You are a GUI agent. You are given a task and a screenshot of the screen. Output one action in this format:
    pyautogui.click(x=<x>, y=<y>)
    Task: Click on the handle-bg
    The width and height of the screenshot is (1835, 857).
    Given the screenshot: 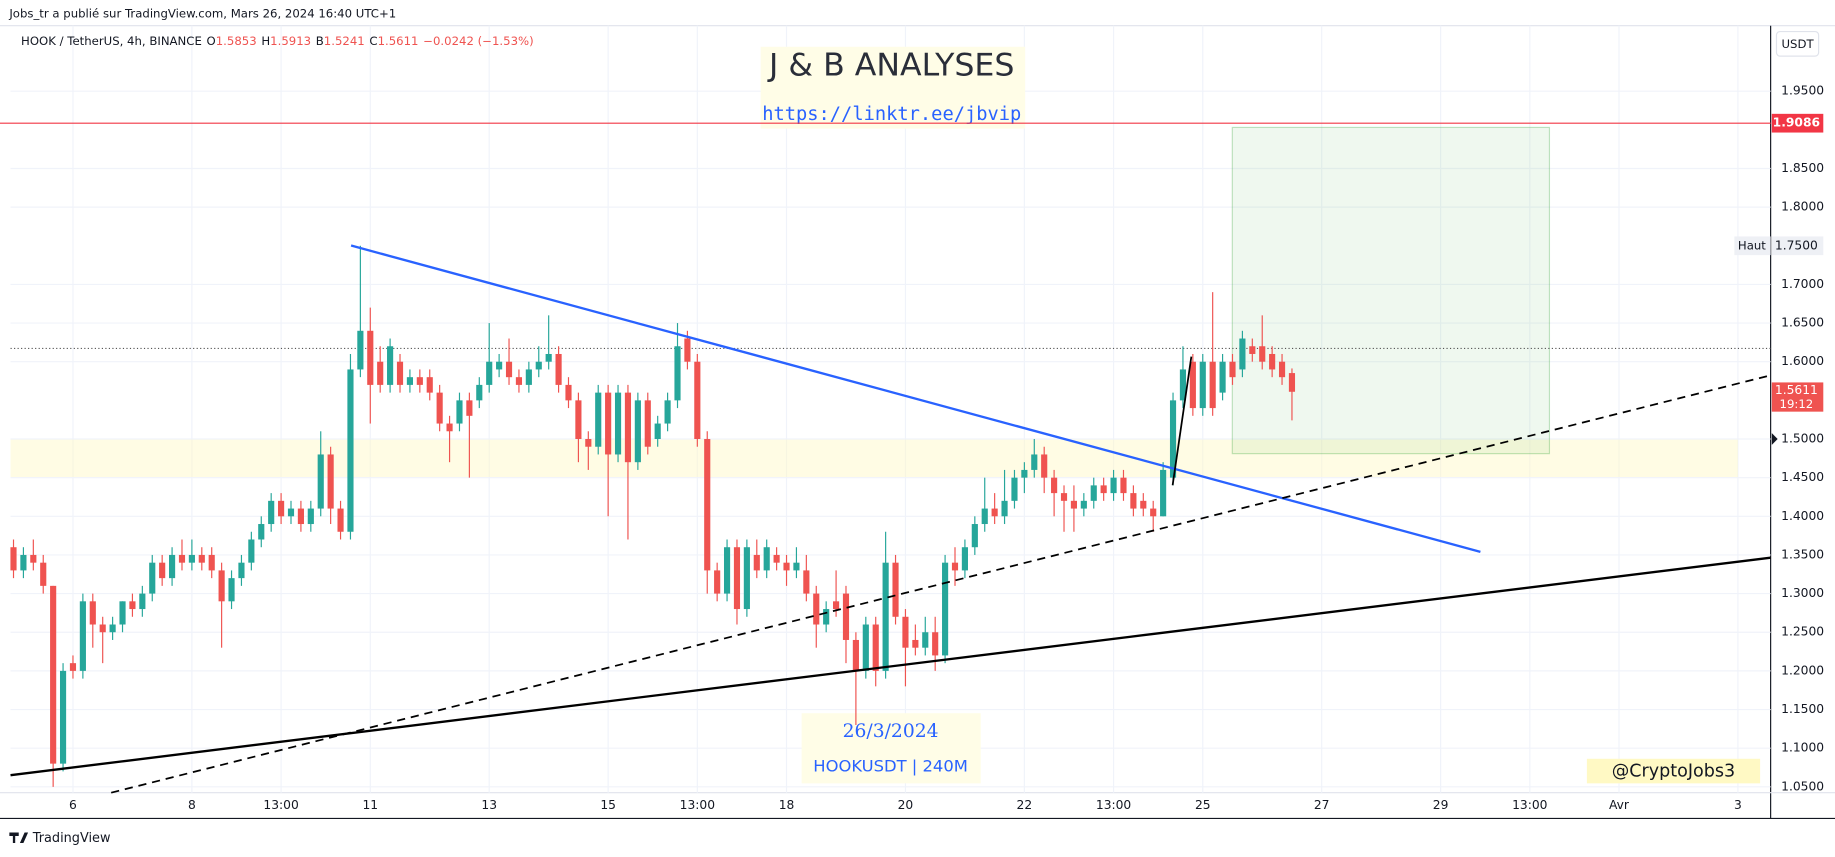 What is the action you would take?
    pyautogui.click(x=1673, y=771)
    